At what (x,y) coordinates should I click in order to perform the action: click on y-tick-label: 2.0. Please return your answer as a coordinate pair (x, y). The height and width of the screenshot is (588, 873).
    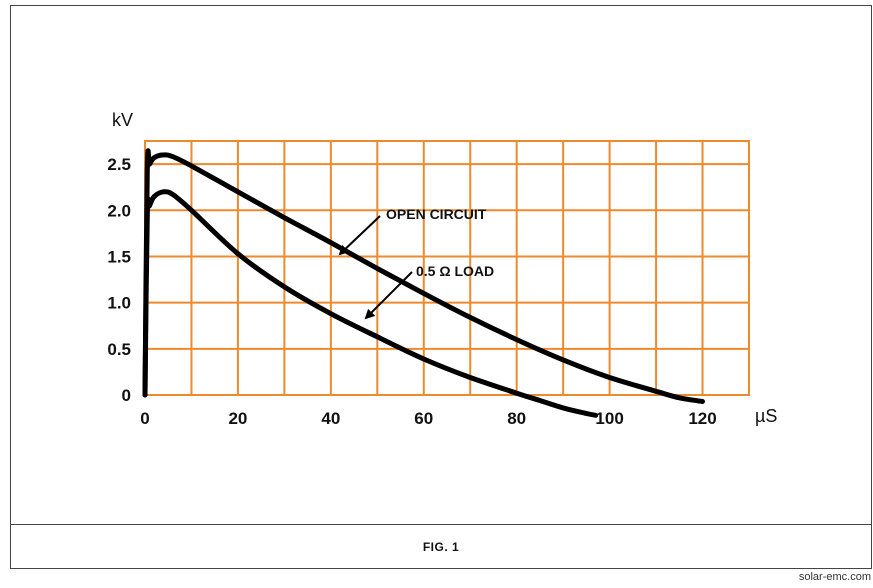
    Looking at the image, I should click on (119, 210).